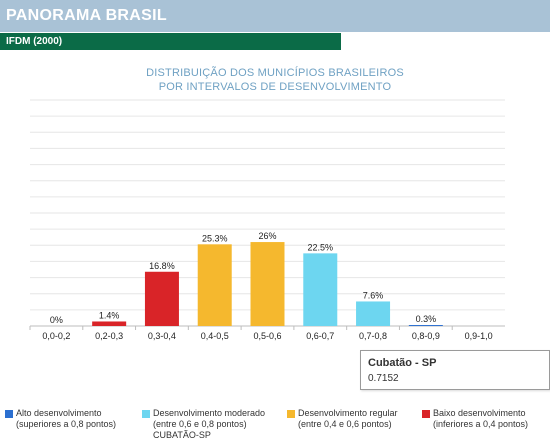 Image resolution: width=550 pixels, height=448 pixels. I want to click on bar-0,7-0,8, so click(373, 313).